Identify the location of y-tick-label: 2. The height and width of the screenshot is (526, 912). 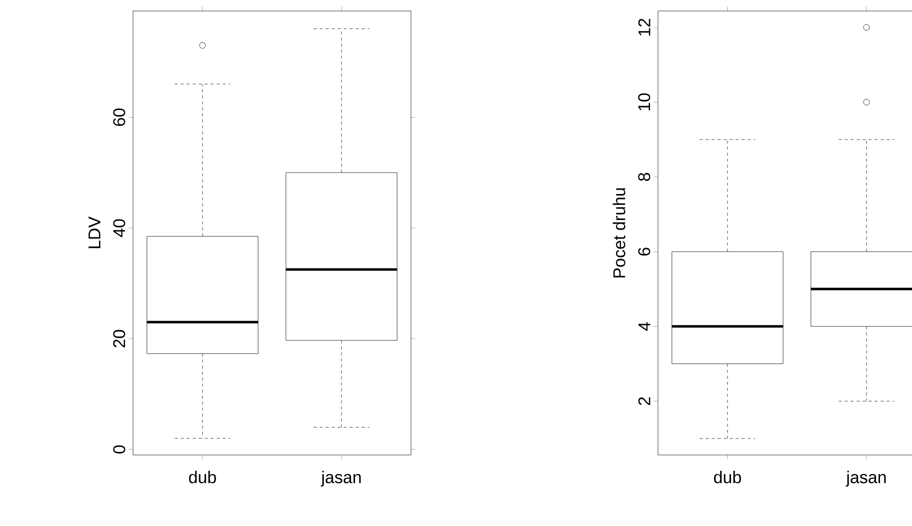
(644, 401).